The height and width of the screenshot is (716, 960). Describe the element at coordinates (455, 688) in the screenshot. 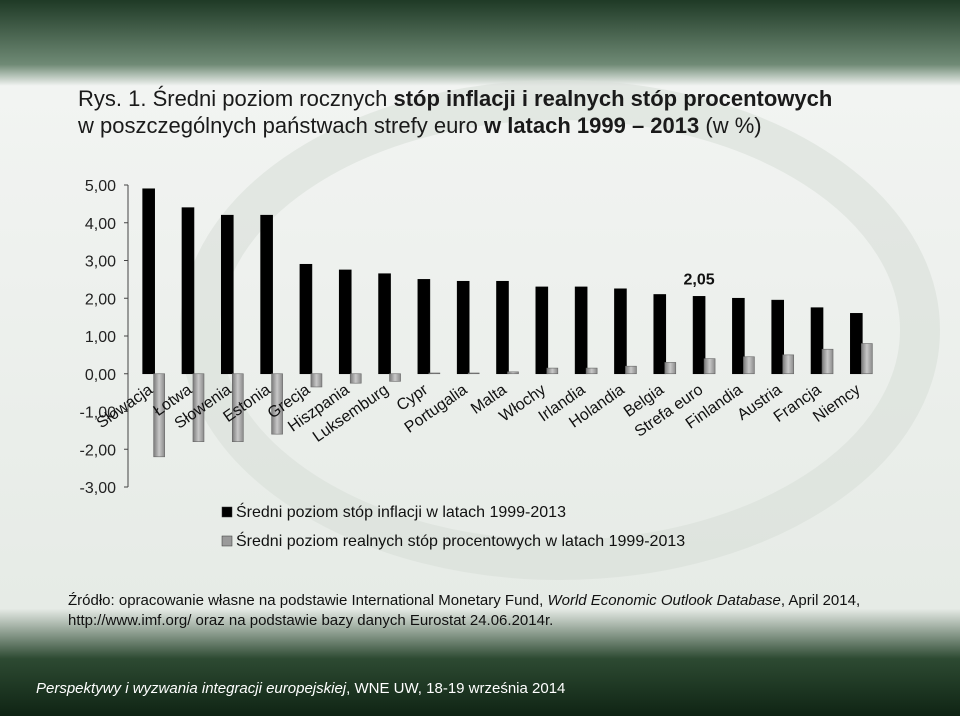

I see `footer-part: , WNE UW, 18-19 września 2014` at that location.